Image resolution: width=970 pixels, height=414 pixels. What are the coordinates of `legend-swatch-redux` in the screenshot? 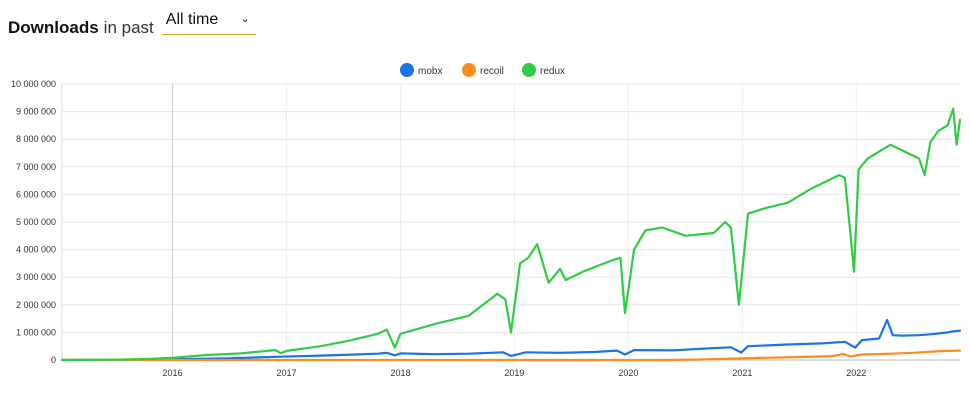 It's located at (529, 70).